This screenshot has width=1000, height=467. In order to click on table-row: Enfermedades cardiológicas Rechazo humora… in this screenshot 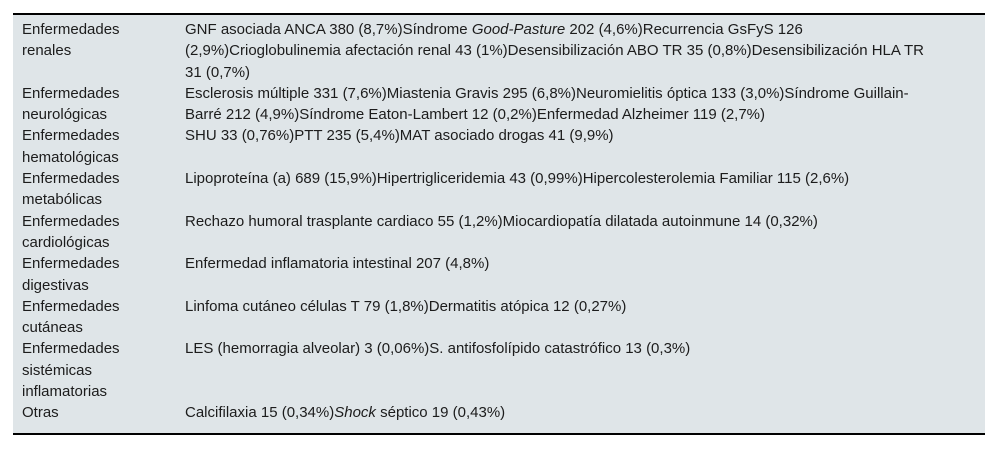, I will do `click(499, 232)`.